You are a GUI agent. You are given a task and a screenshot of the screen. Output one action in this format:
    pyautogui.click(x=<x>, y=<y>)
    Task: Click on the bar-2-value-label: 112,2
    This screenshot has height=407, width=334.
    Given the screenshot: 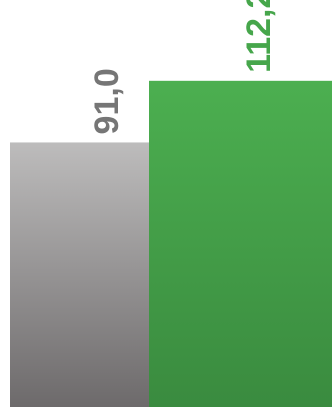 What is the action you would take?
    pyautogui.click(x=259, y=36)
    